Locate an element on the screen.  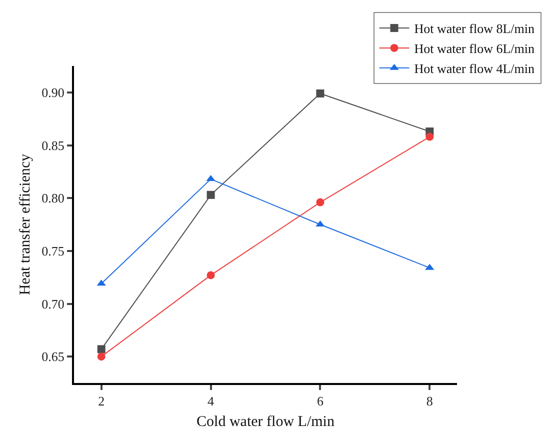
y-tick-label: 0.90 is located at coordinates (53, 92).